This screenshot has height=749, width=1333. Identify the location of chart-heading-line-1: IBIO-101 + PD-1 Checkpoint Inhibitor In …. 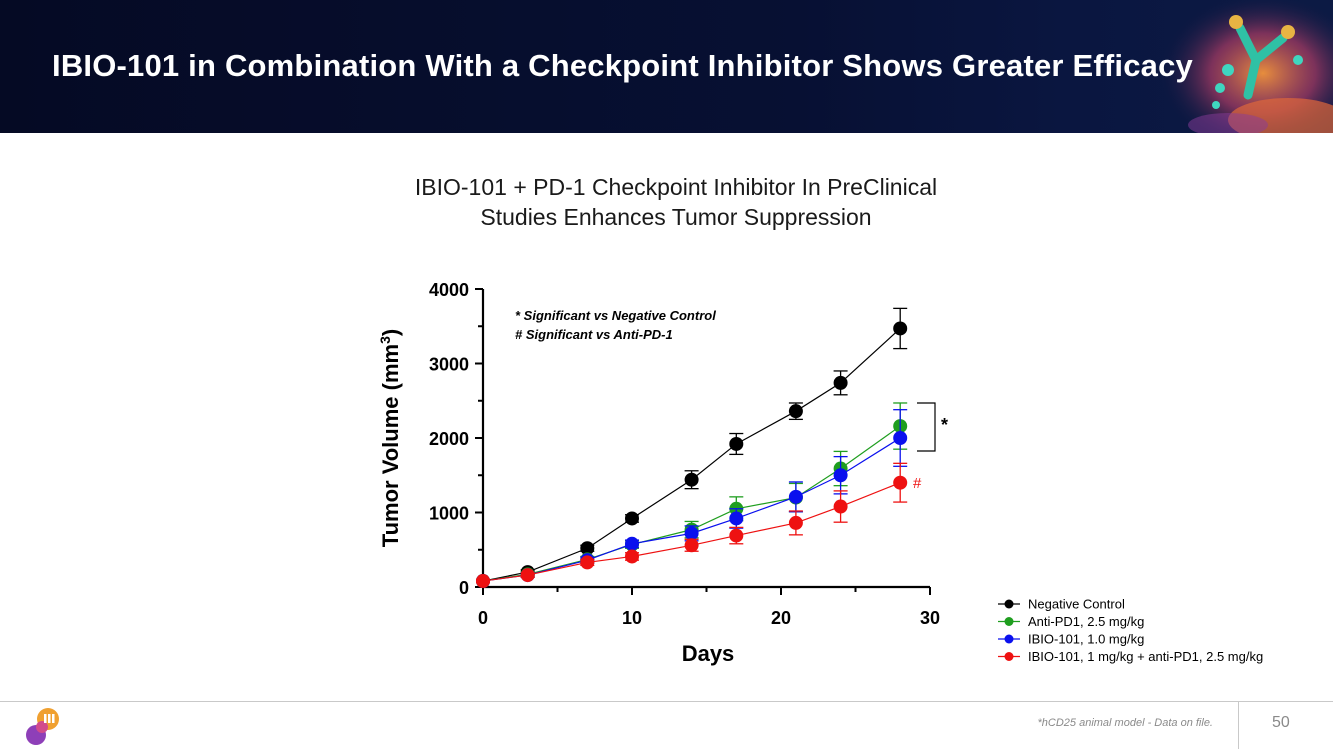
(676, 187).